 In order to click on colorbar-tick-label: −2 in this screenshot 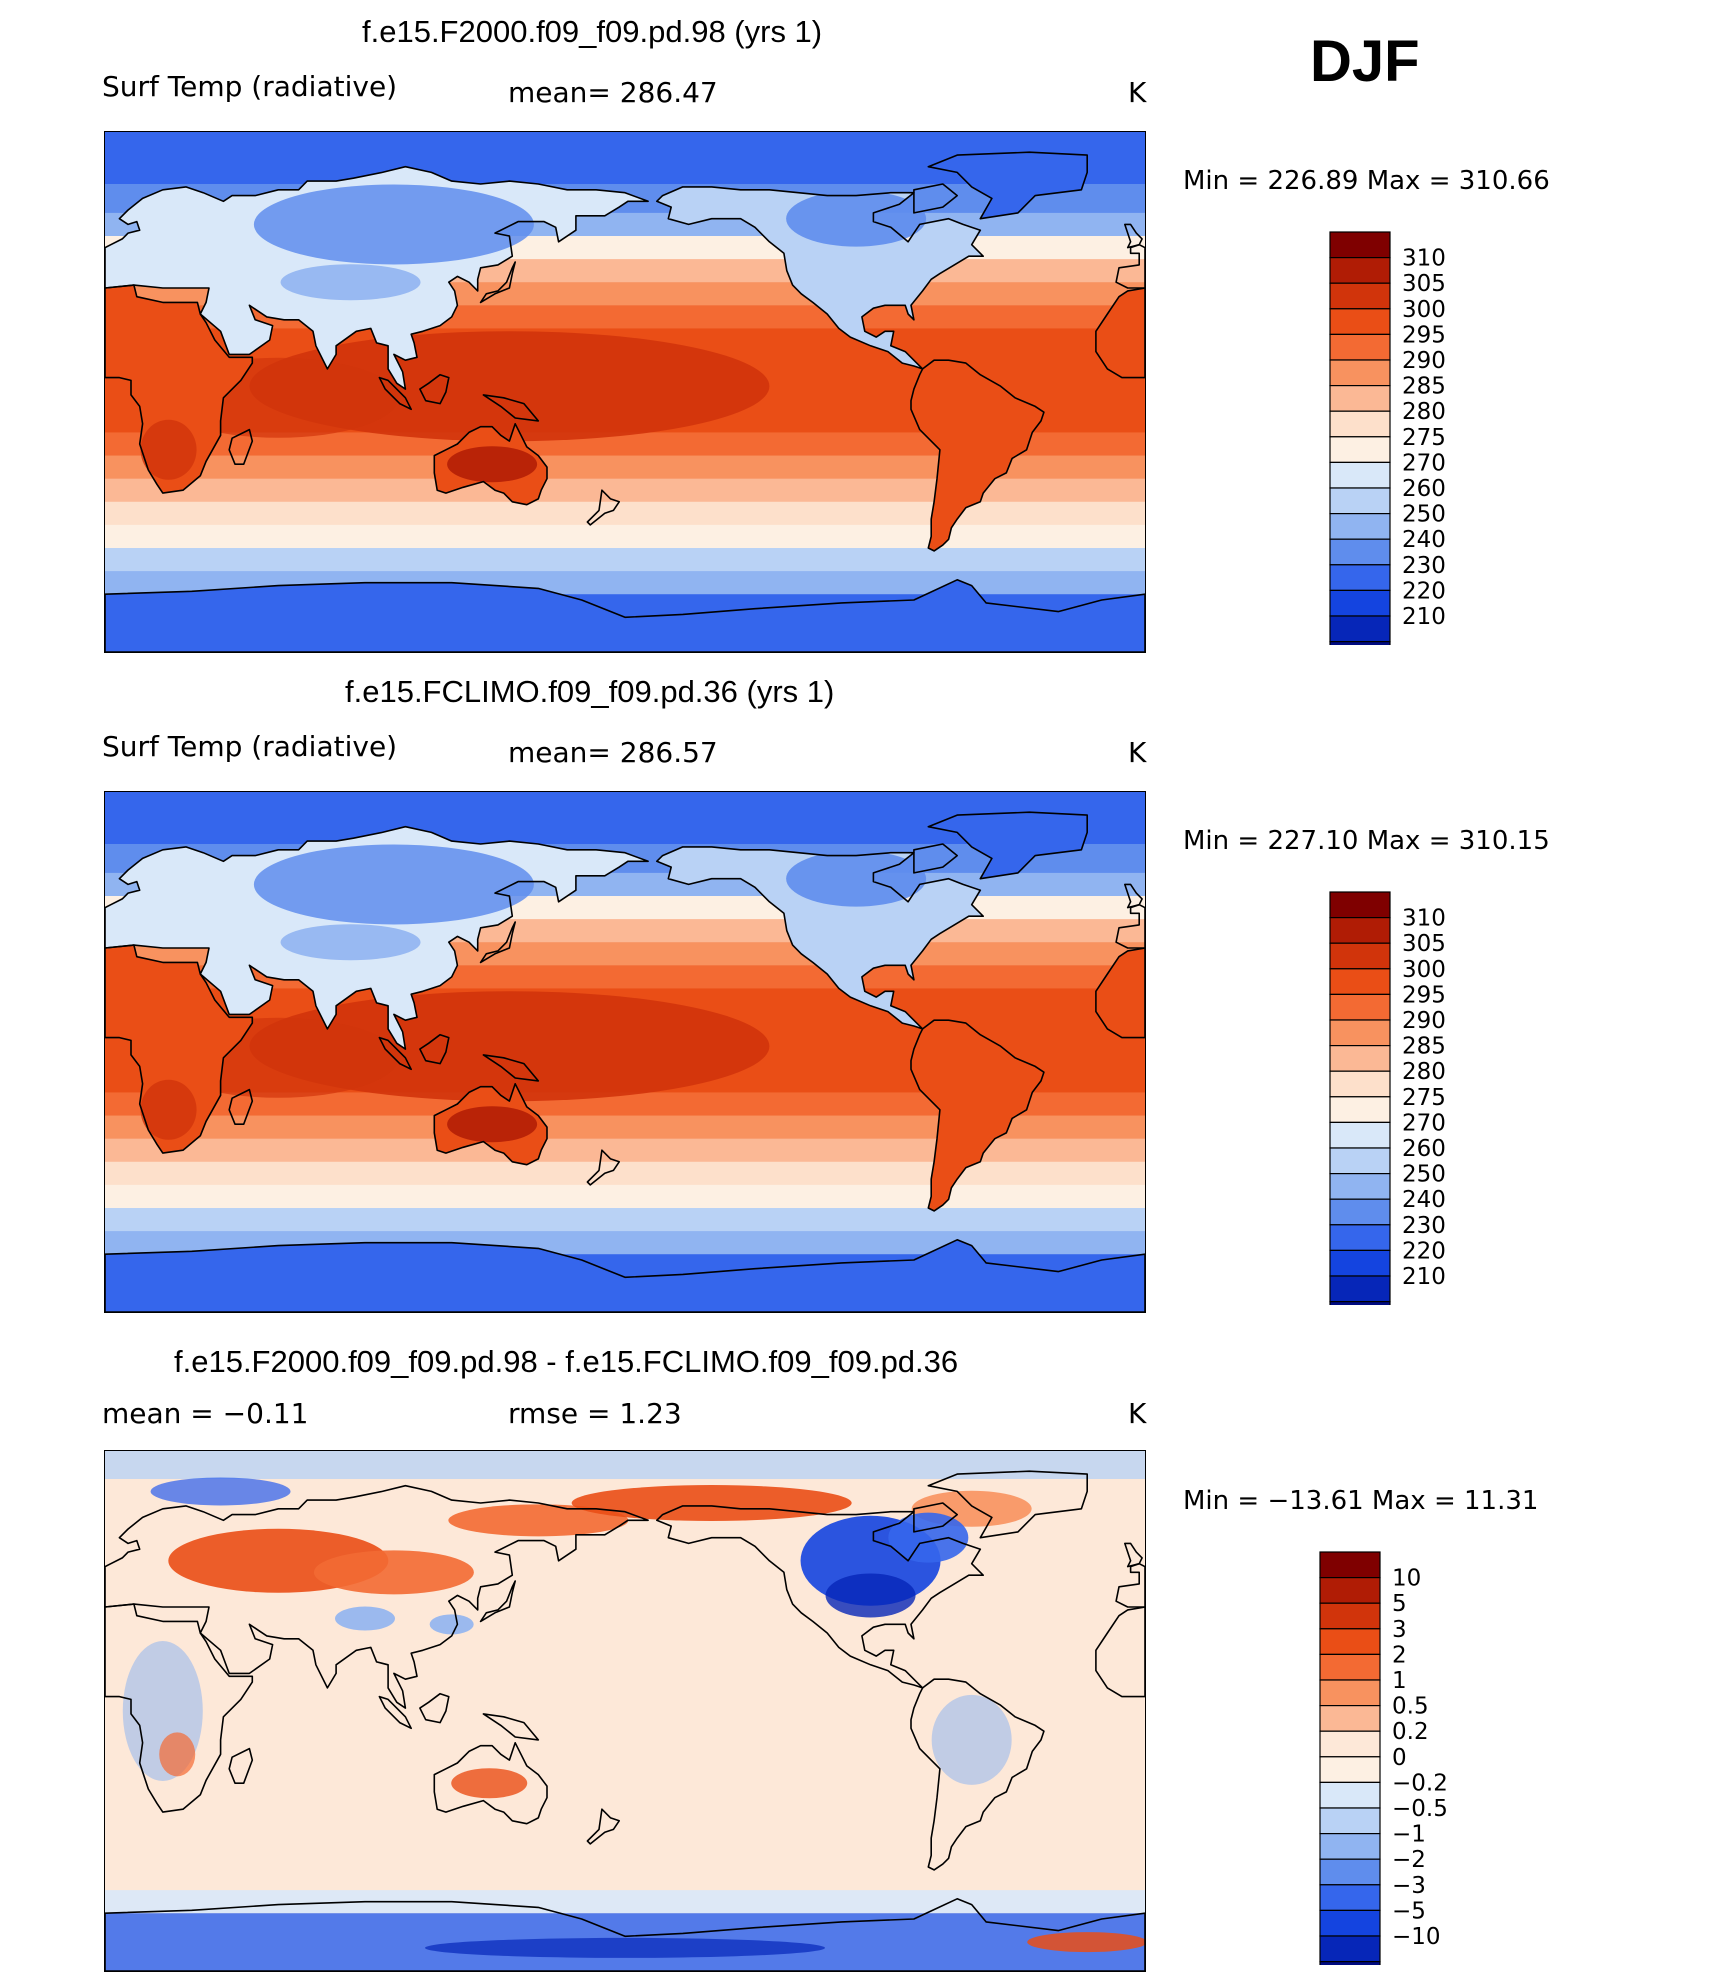, I will do `click(1409, 1860)`.